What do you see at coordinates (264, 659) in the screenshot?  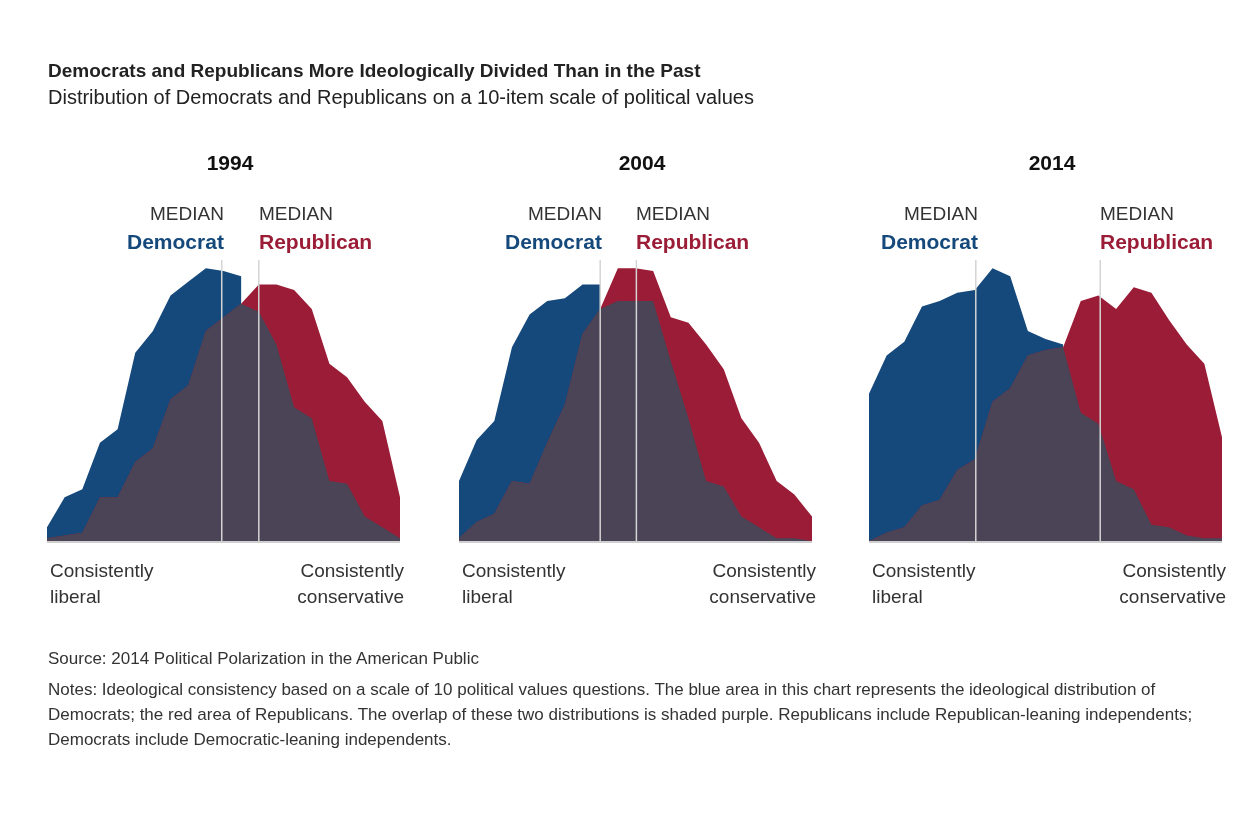 I see `source-note: Source: 2014 Political Polarization in the American Public` at bounding box center [264, 659].